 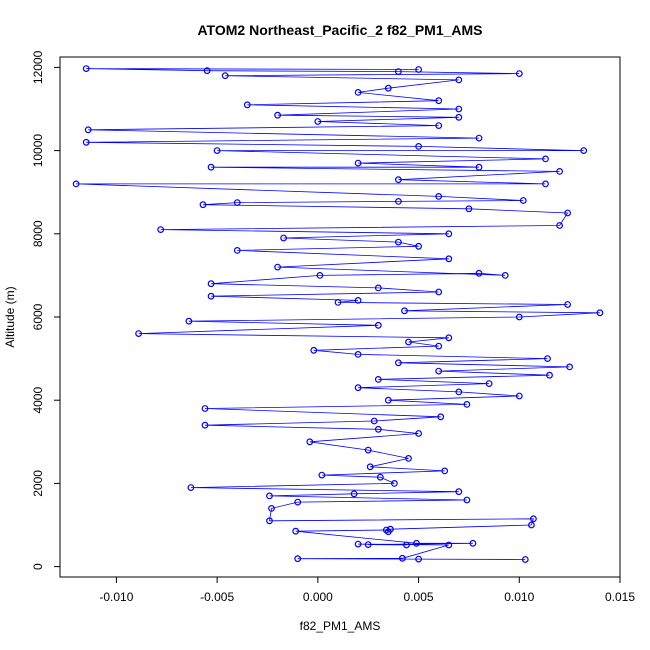 I want to click on y-tick-label: 2000, so click(x=38, y=483).